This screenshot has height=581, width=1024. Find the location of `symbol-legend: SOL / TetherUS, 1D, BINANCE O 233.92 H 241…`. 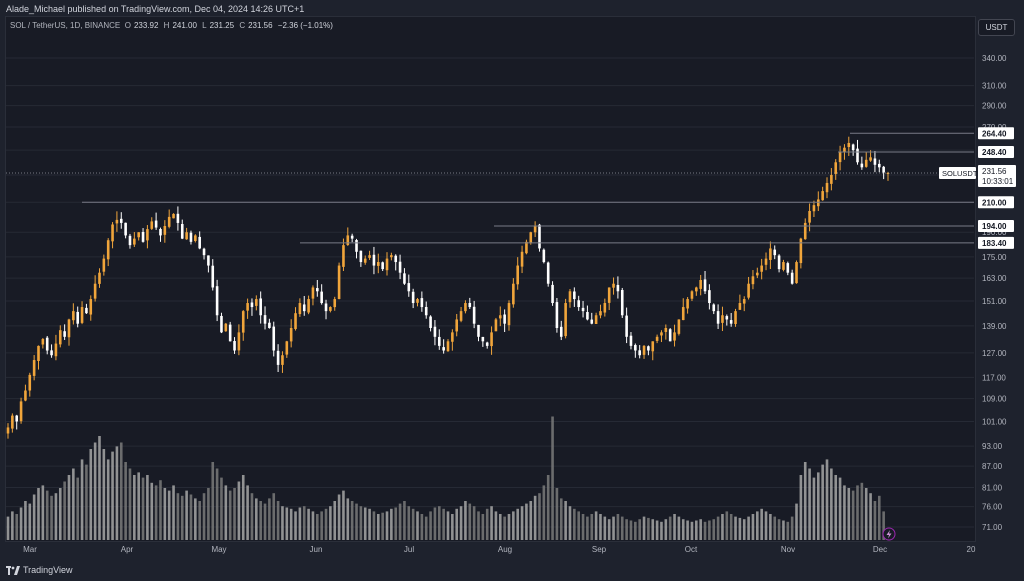

symbol-legend: SOL / TetherUS, 1D, BINANCE O 233.92 H 241… is located at coordinates (173, 25).